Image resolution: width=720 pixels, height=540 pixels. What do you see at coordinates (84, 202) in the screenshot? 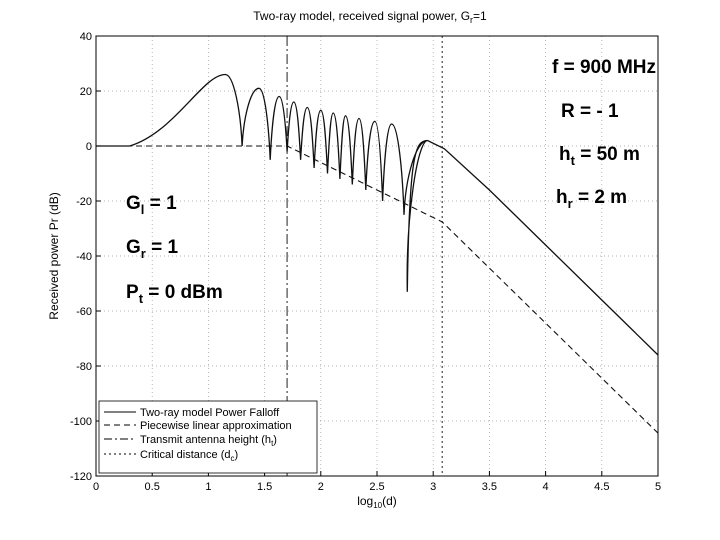
I see `y-tick-label: -20` at bounding box center [84, 202].